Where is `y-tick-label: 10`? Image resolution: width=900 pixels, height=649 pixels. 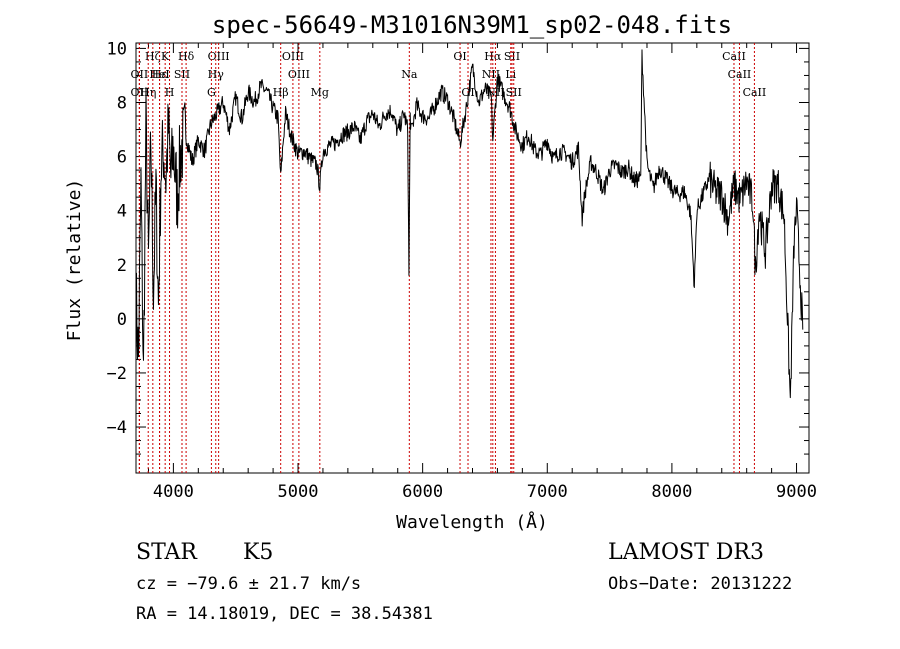 y-tick-label: 10 is located at coordinates (117, 49).